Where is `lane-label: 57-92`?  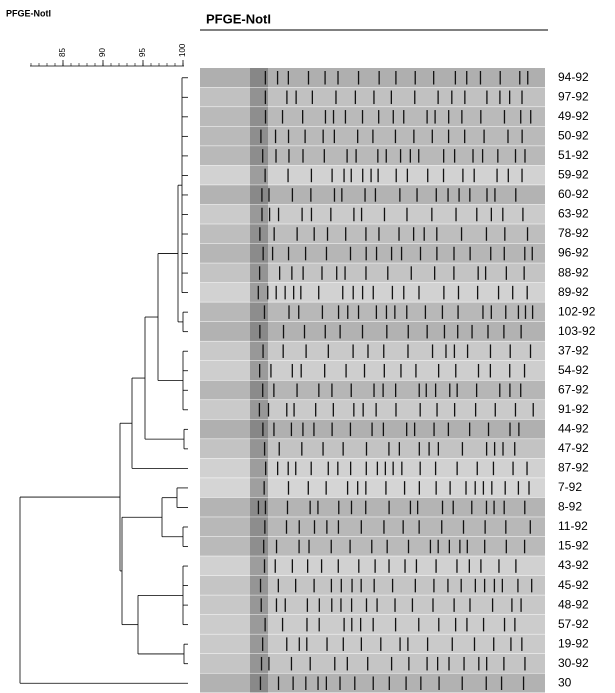 lane-label: 57-92 is located at coordinates (573, 624).